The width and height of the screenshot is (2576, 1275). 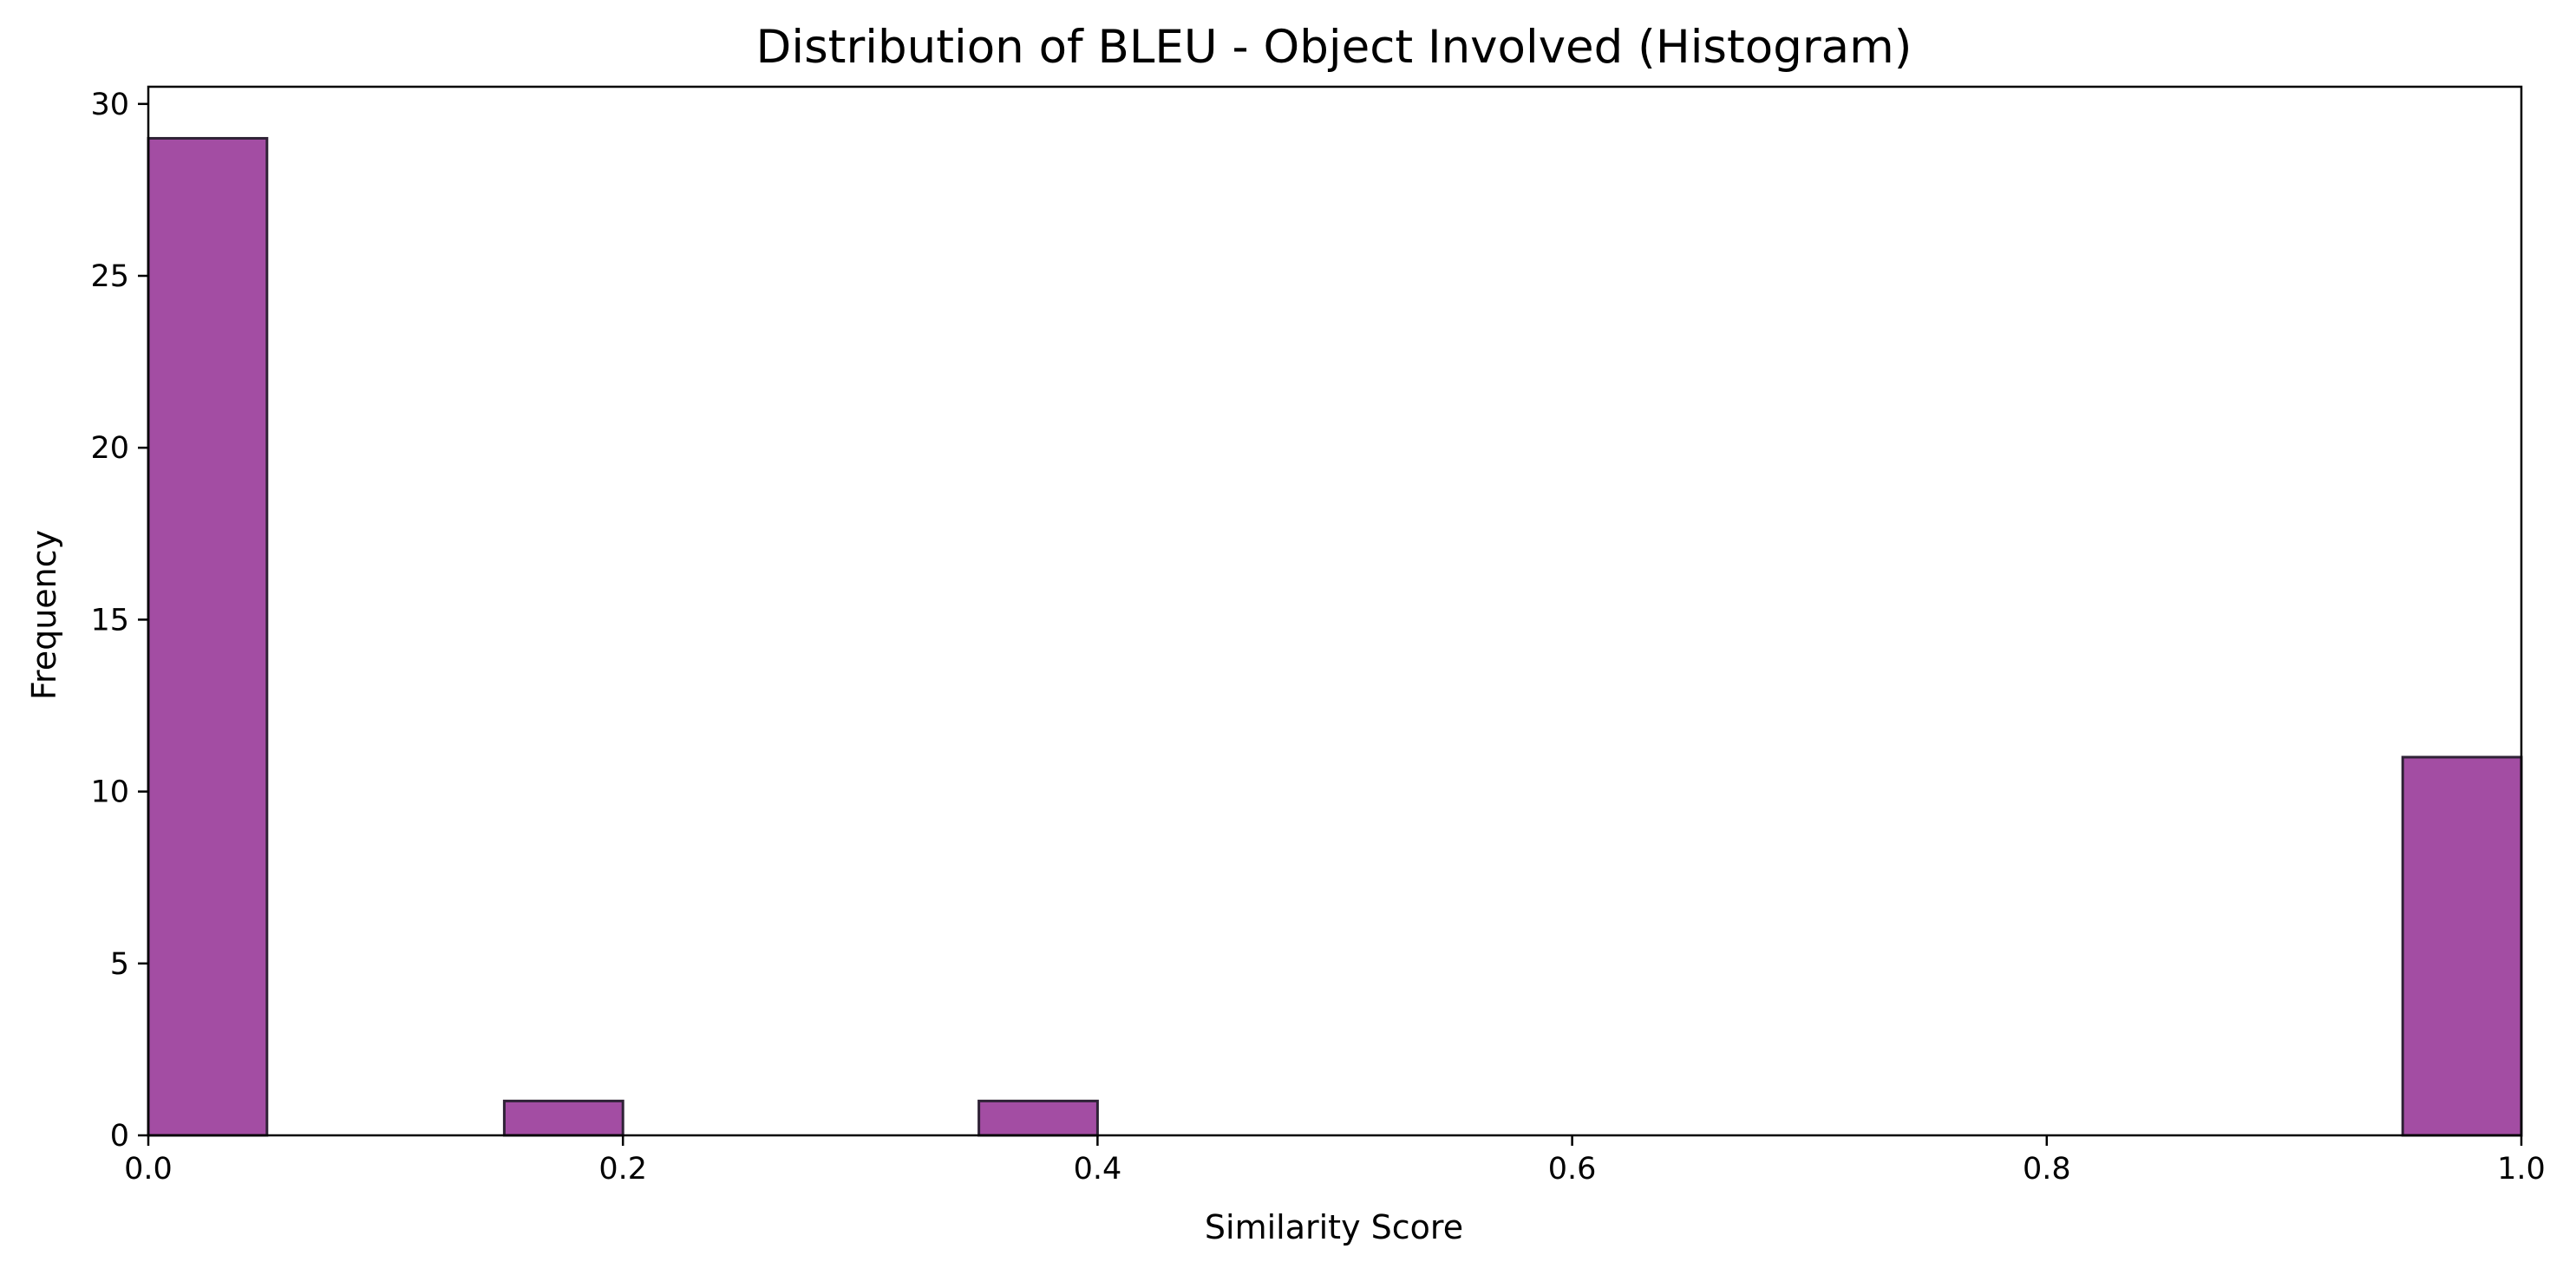 What do you see at coordinates (1098, 1169) in the screenshot?
I see `x-tick-label: 0.4` at bounding box center [1098, 1169].